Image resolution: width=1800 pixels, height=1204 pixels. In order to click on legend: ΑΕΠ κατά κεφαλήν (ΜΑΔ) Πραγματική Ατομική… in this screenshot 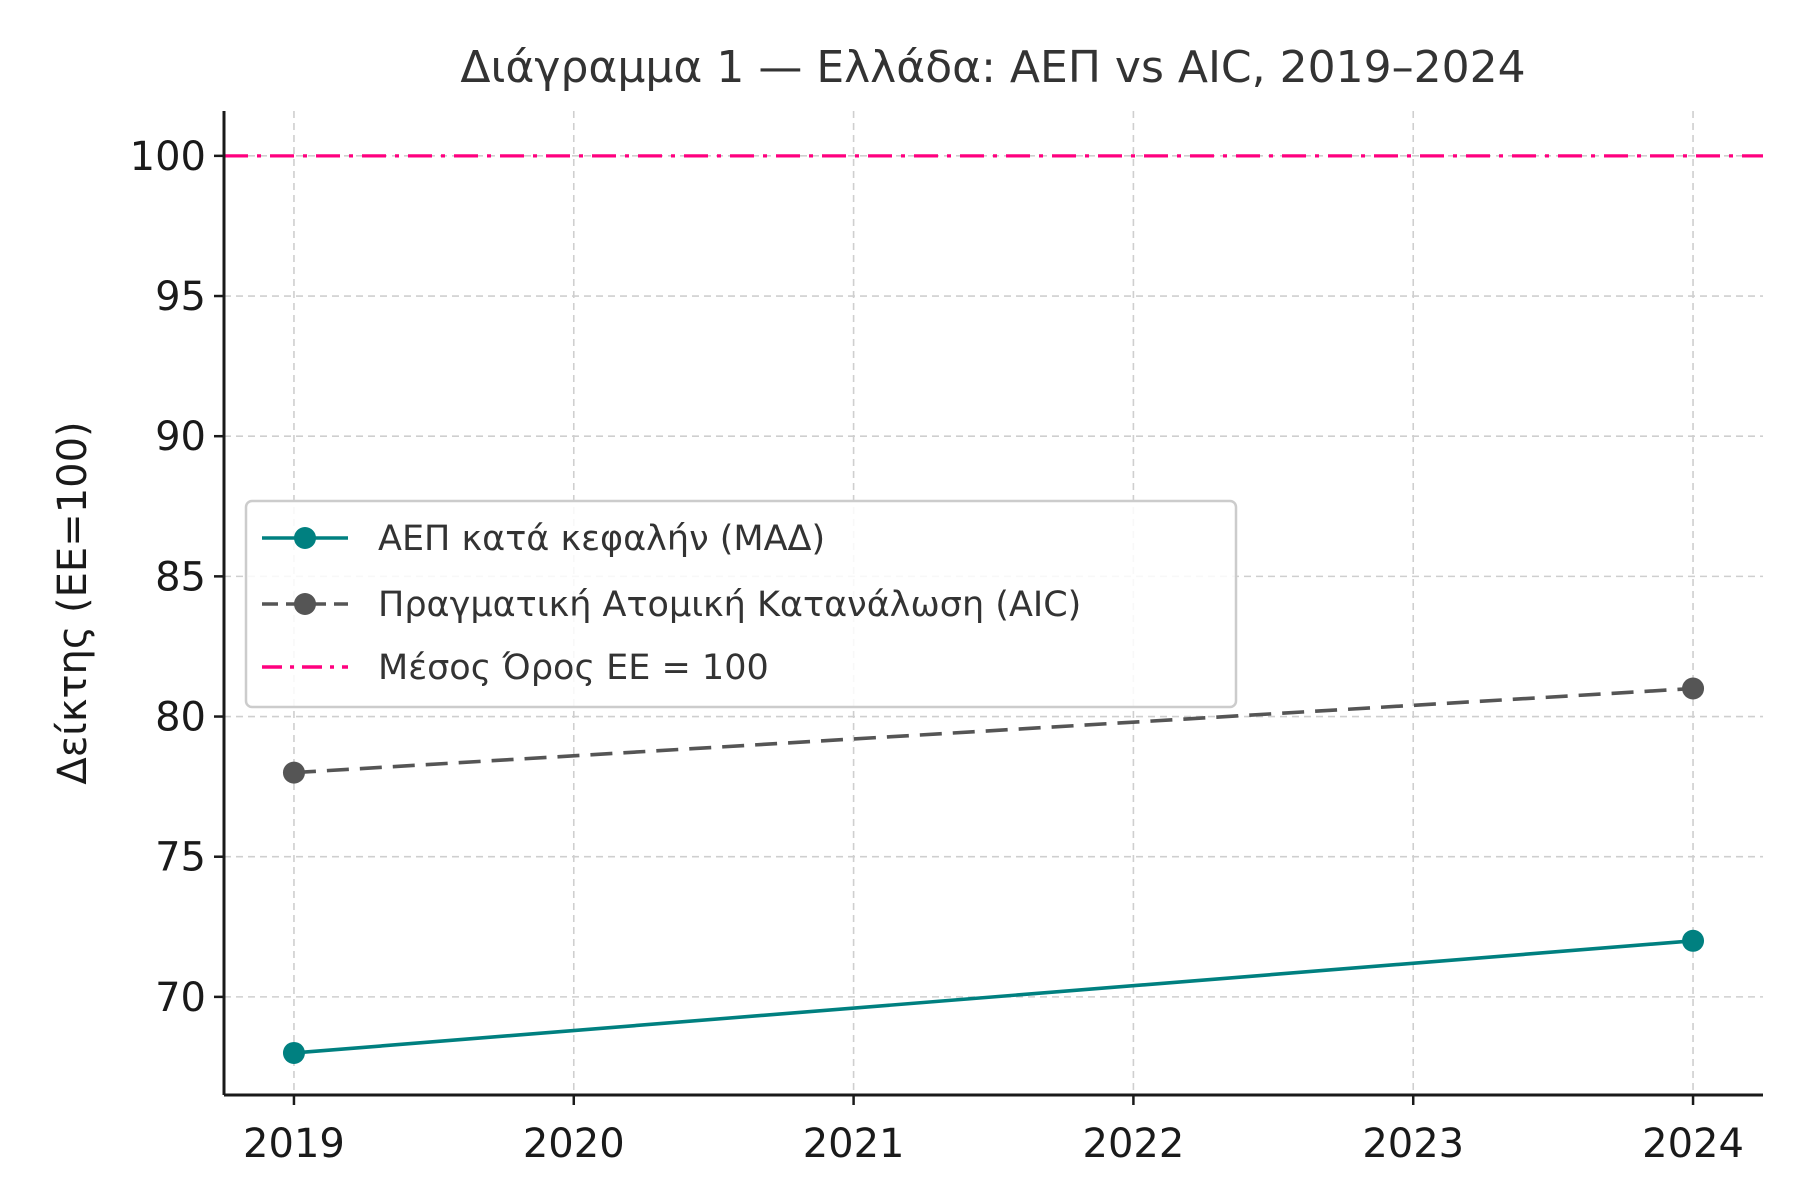, I will do `click(741, 604)`.